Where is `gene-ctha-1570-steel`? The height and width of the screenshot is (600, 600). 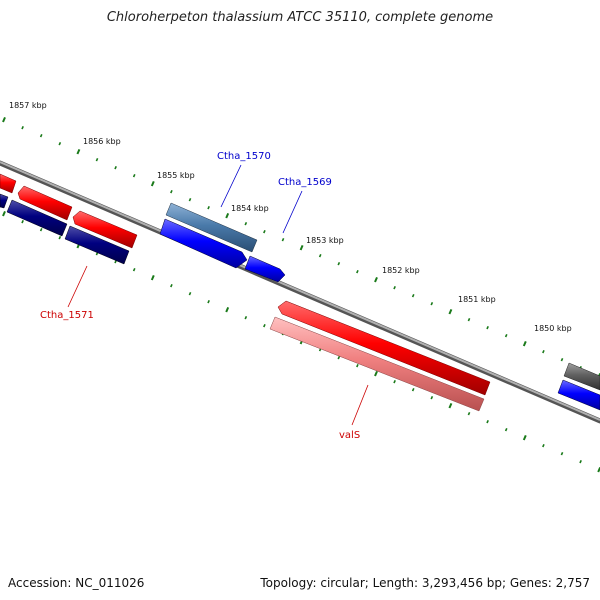
gene-ctha-1570-steel is located at coordinates (211, 227).